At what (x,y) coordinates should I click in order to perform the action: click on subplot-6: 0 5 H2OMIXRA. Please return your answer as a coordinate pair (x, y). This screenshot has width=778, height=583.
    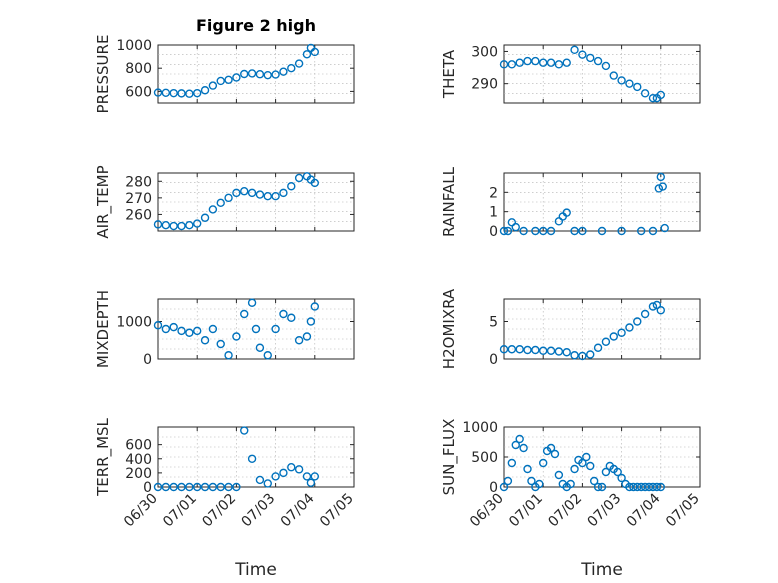
    Looking at the image, I should click on (570, 328).